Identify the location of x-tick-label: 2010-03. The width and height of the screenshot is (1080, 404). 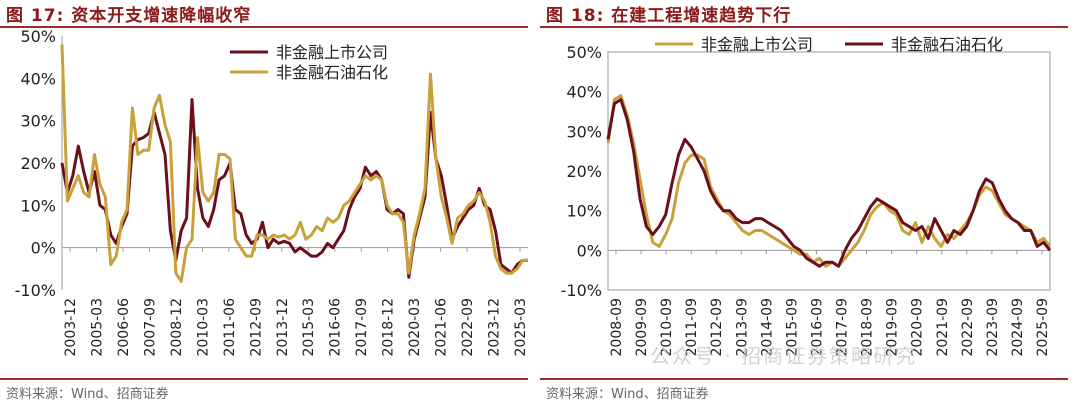
(203, 327).